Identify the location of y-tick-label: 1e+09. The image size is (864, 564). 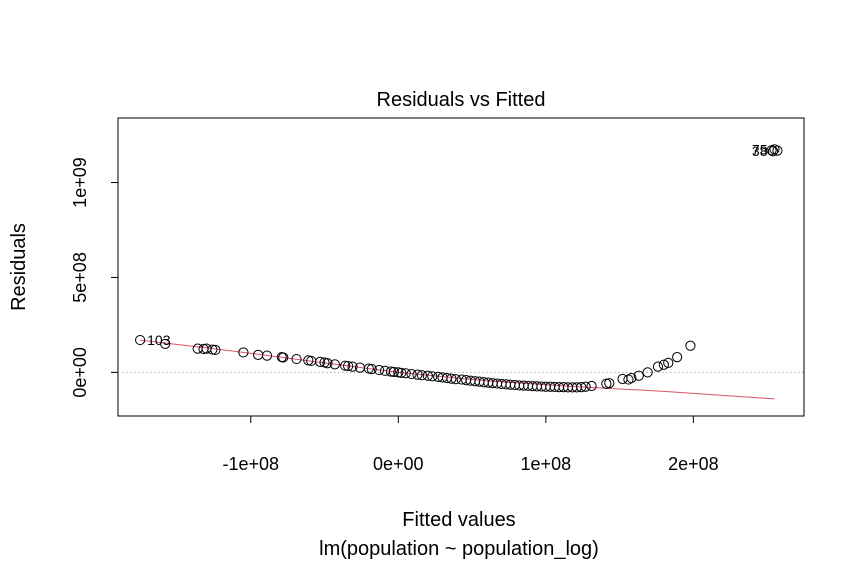
(80, 182).